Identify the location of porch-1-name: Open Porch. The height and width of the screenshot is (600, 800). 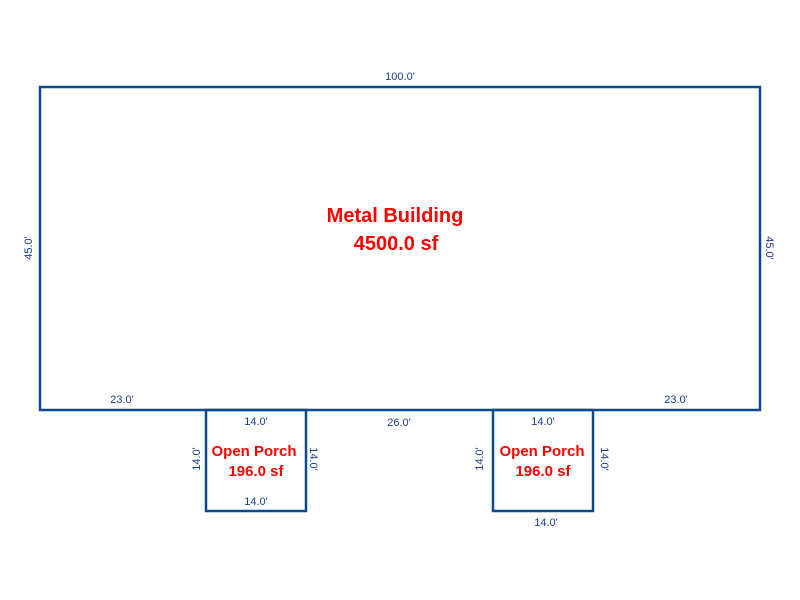
(253, 451).